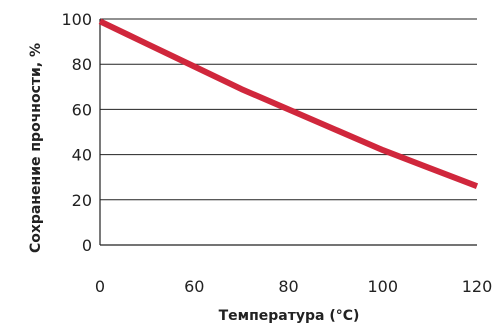 The image size is (503, 327). What do you see at coordinates (288, 286) in the screenshot?
I see `x-tick-label-80: 80` at bounding box center [288, 286].